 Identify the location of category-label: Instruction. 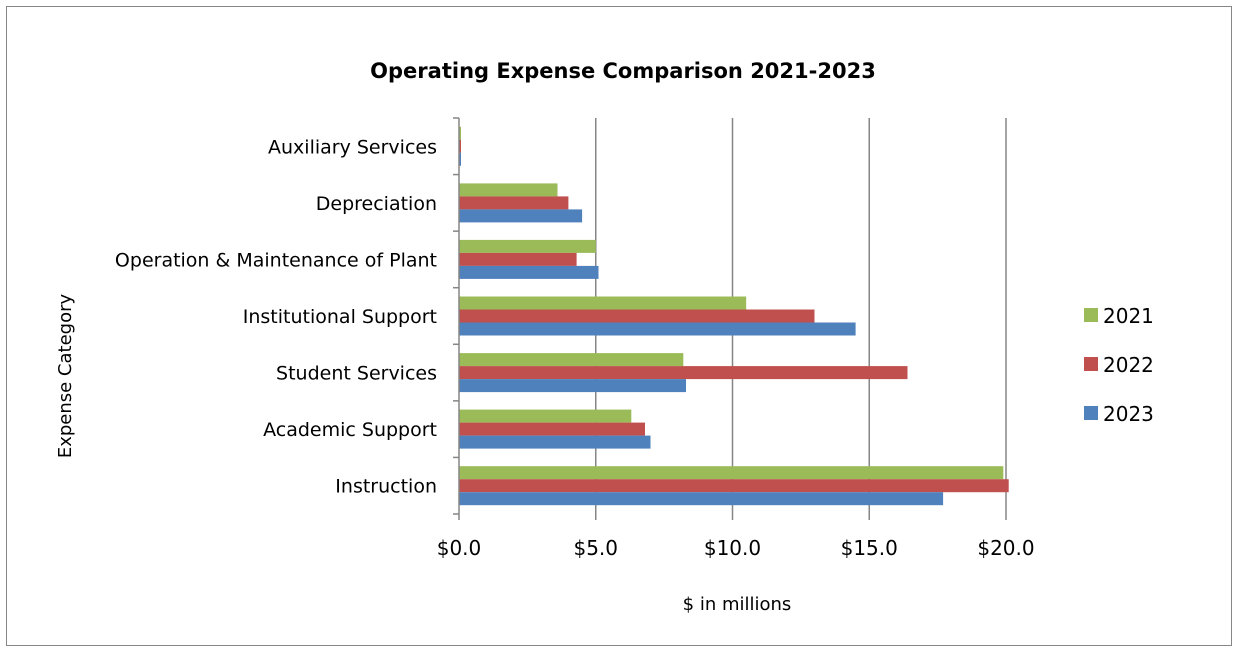
(386, 487).